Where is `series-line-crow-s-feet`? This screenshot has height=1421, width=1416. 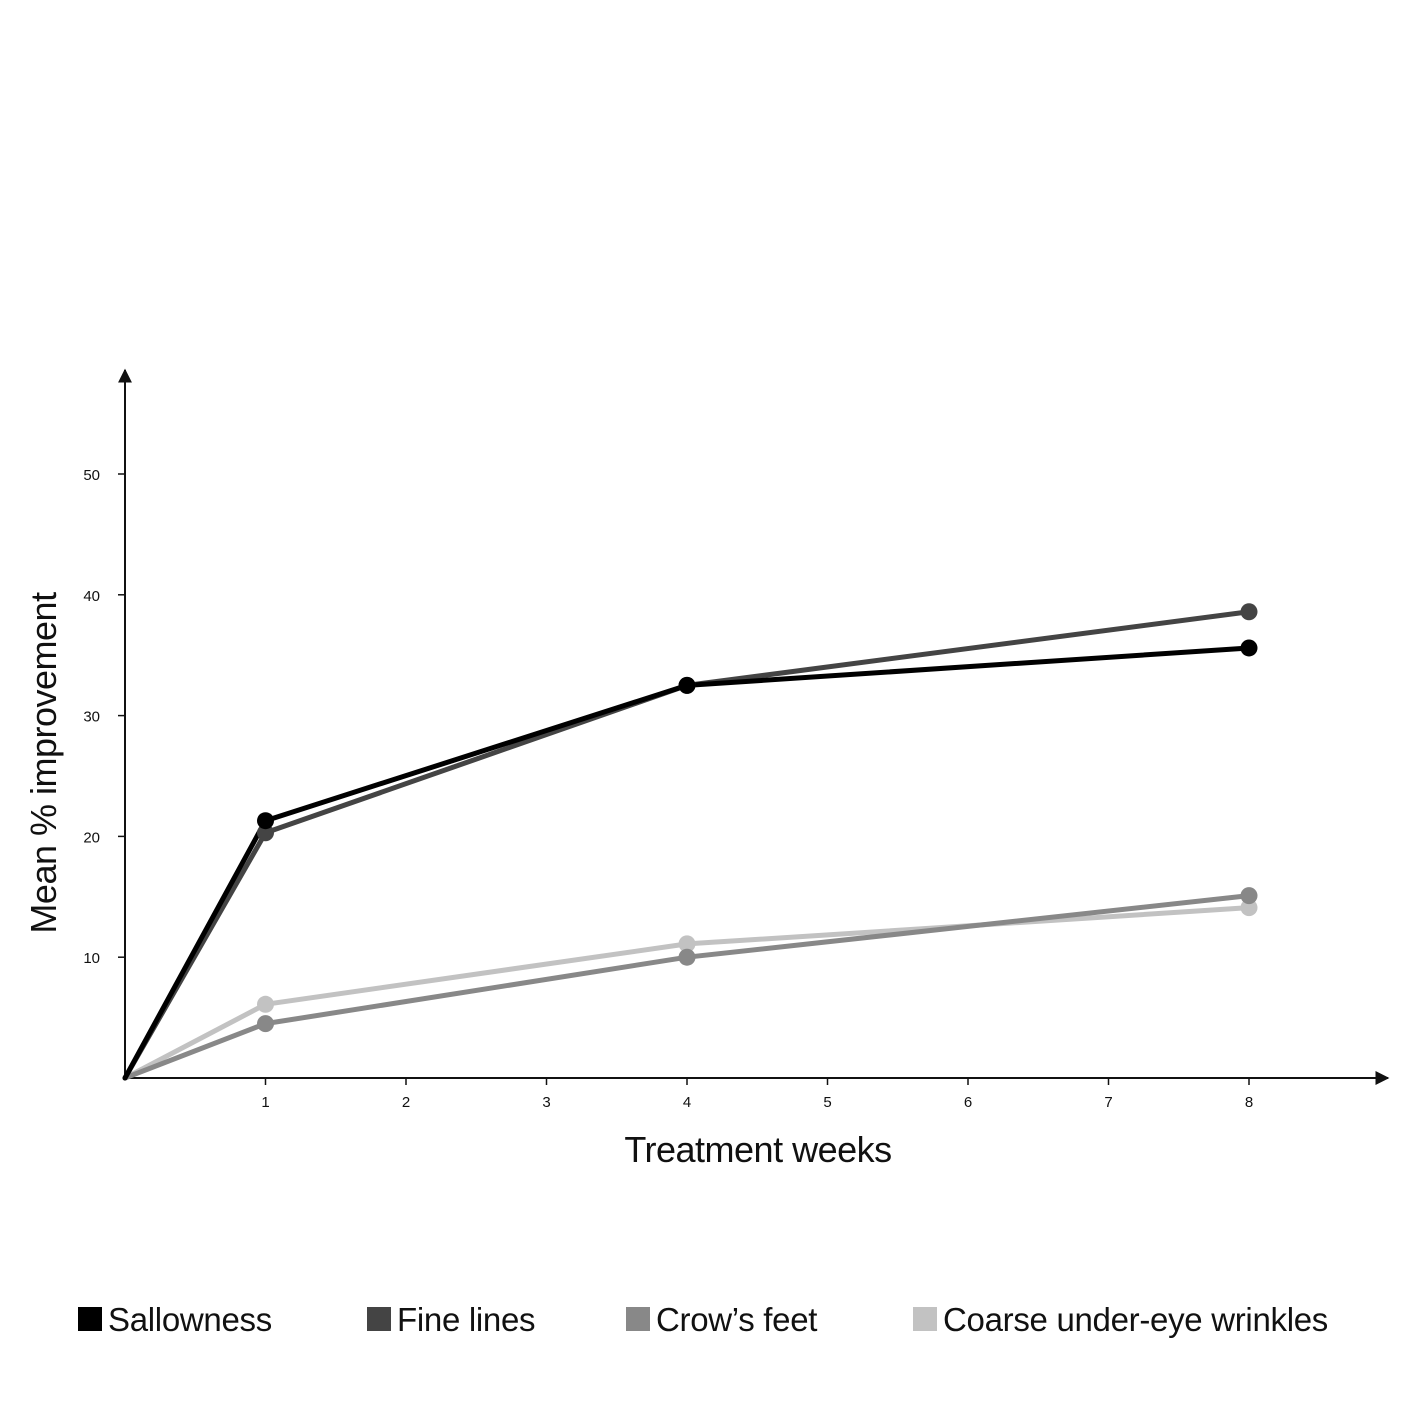
series-line-crow-s-feet is located at coordinates (687, 987).